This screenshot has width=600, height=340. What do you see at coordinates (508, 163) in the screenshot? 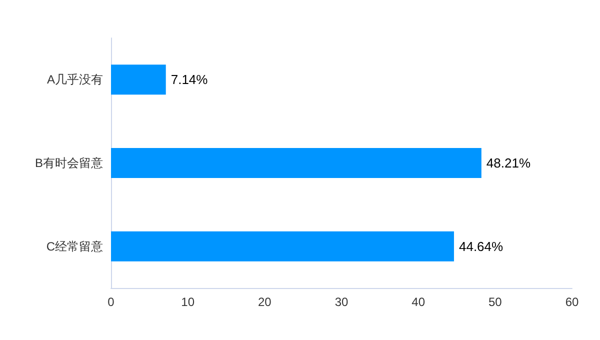
I see `data-label: 48.21%` at bounding box center [508, 163].